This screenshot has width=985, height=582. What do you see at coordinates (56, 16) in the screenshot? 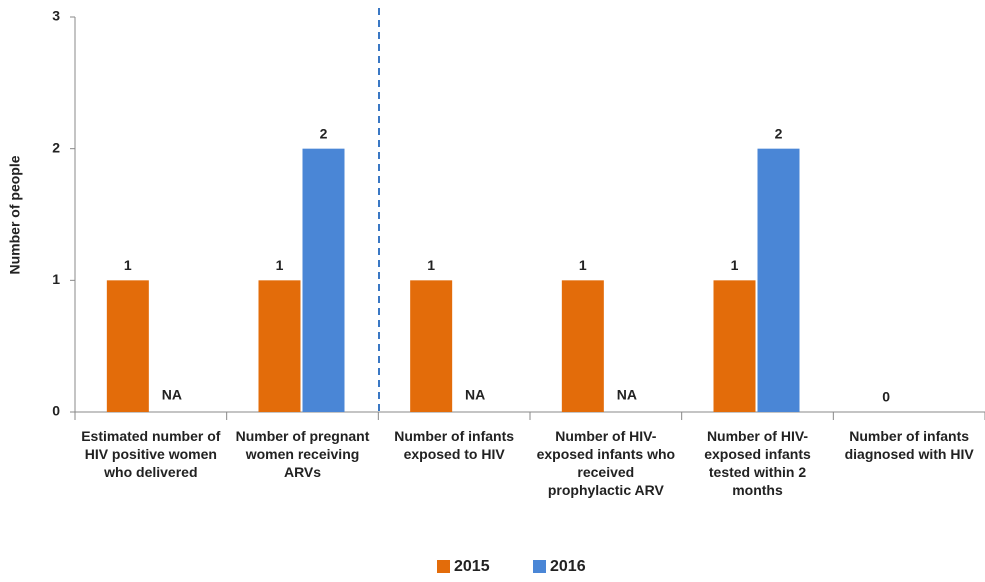
I see `y-tick-label: 3` at bounding box center [56, 16].